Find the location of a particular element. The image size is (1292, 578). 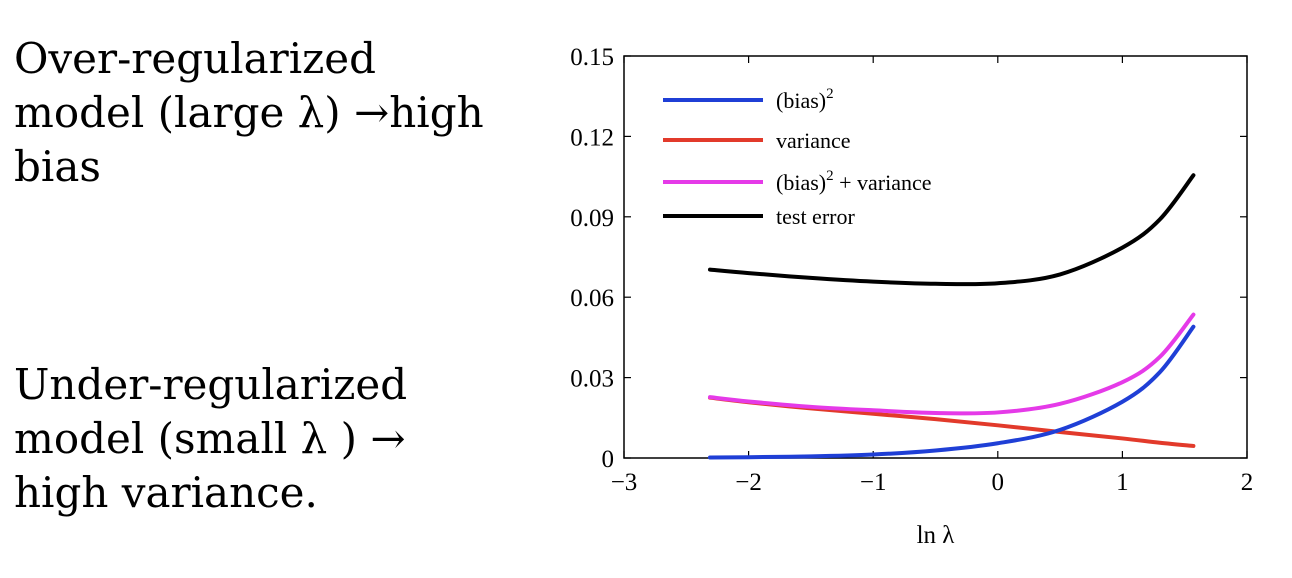

x-tick-label: −3 is located at coordinates (624, 482).